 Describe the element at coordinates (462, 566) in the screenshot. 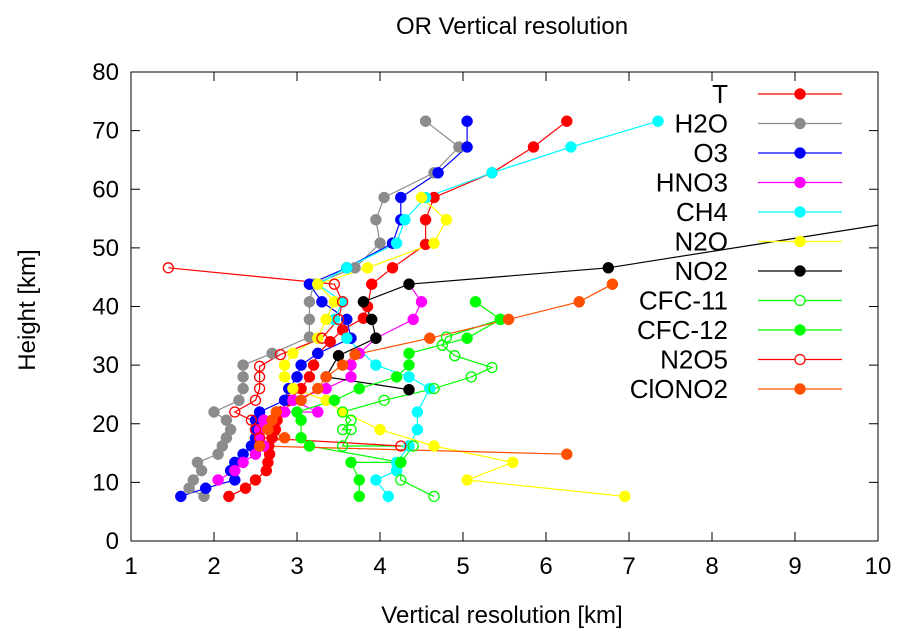

I see `x-tick-label: 5` at that location.